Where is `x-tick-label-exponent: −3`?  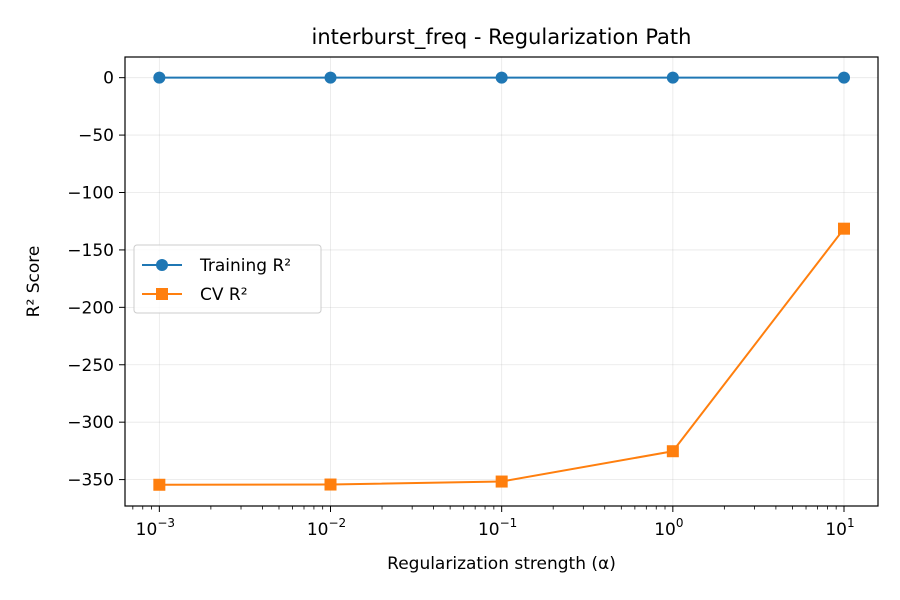 x-tick-label-exponent: −3 is located at coordinates (166, 523).